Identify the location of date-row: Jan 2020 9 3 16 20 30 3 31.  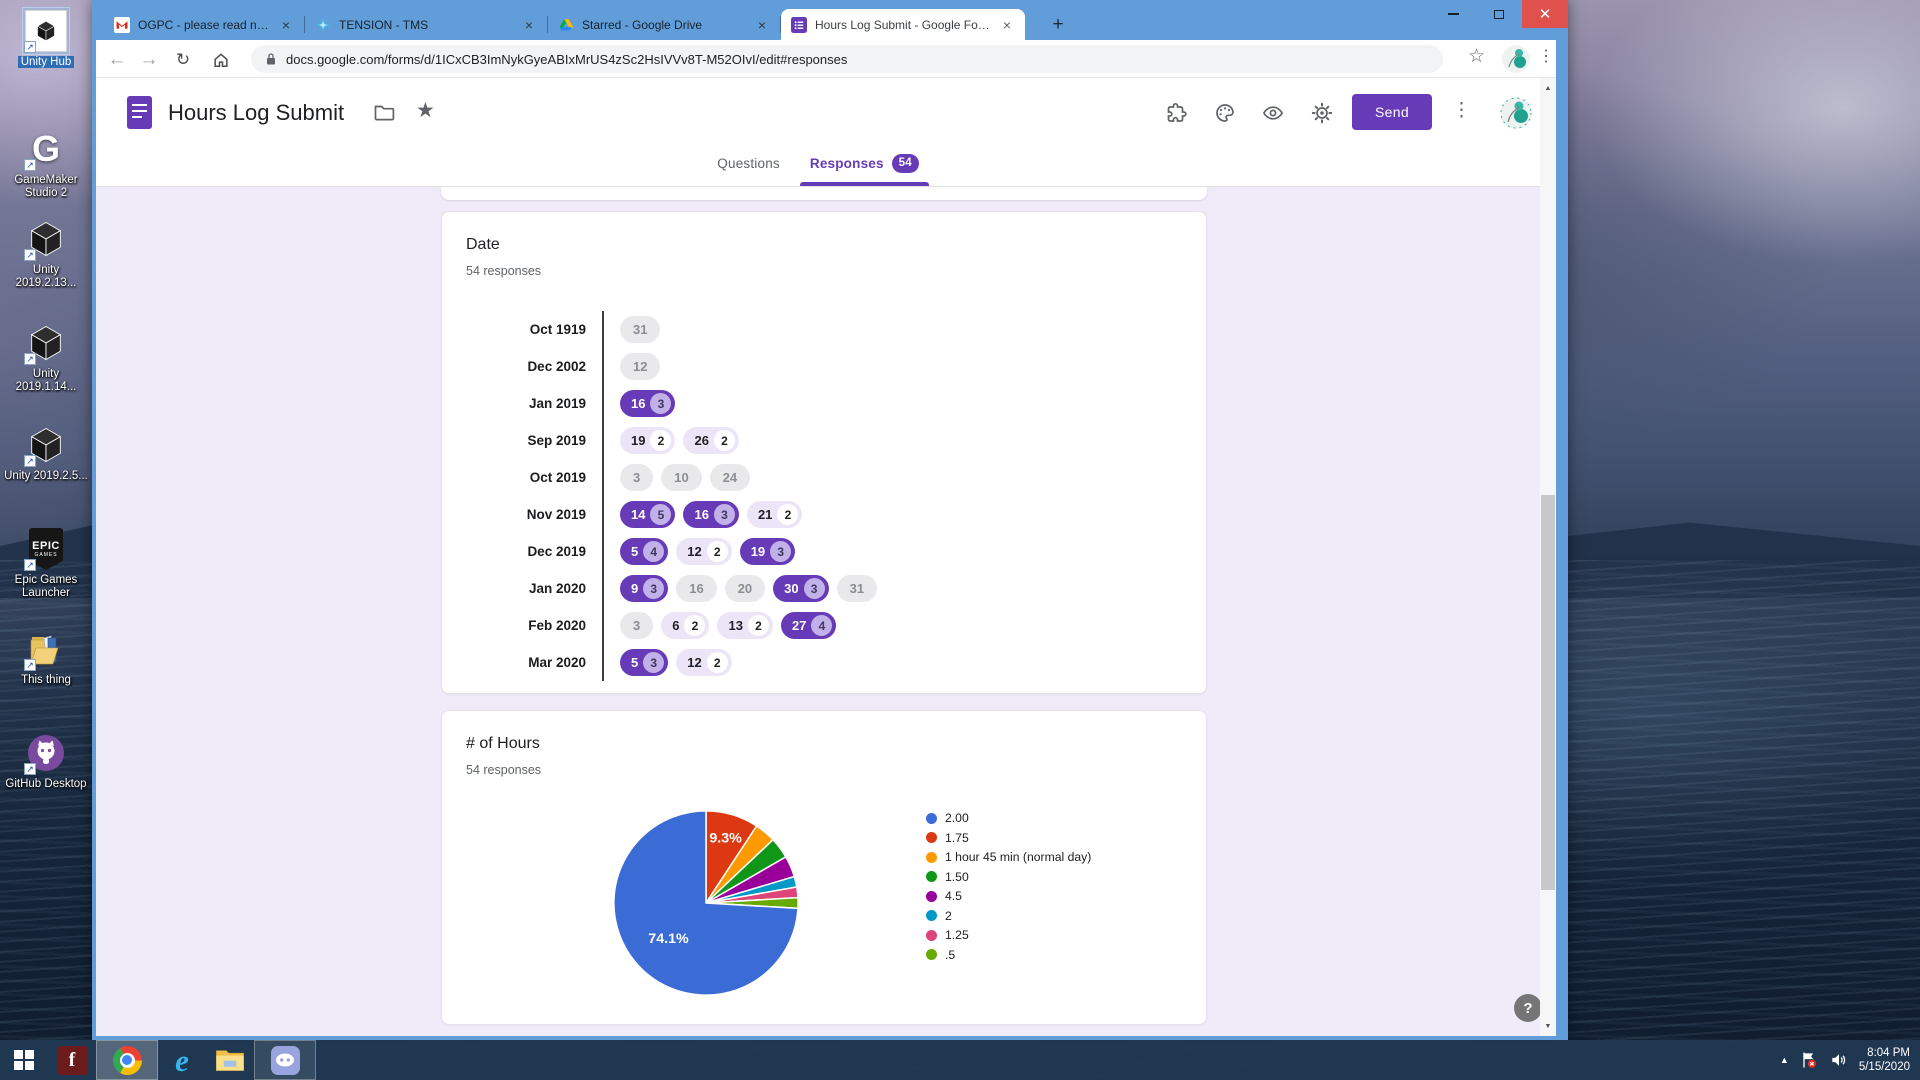
(824, 588).